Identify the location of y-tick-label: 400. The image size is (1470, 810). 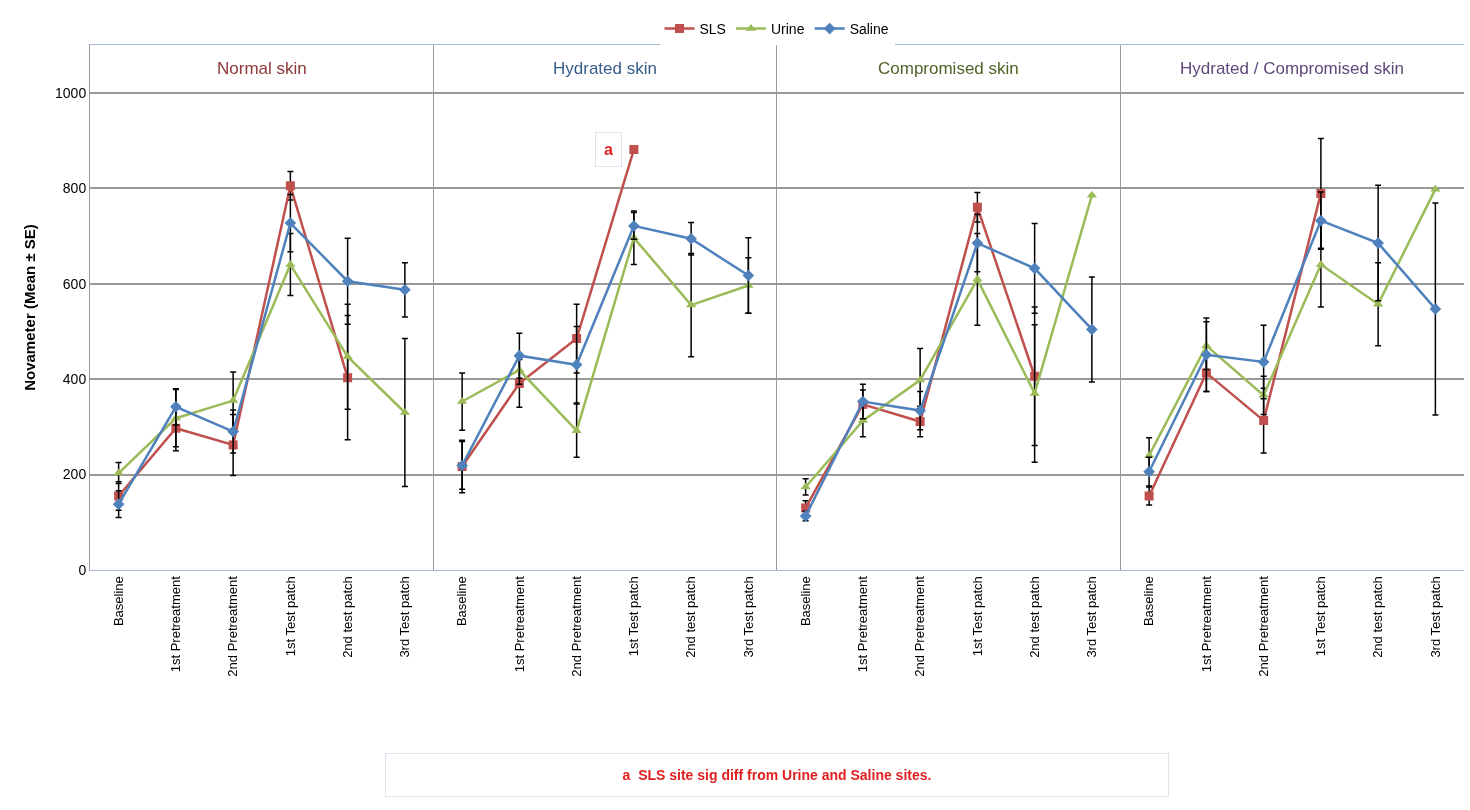
(74, 378).